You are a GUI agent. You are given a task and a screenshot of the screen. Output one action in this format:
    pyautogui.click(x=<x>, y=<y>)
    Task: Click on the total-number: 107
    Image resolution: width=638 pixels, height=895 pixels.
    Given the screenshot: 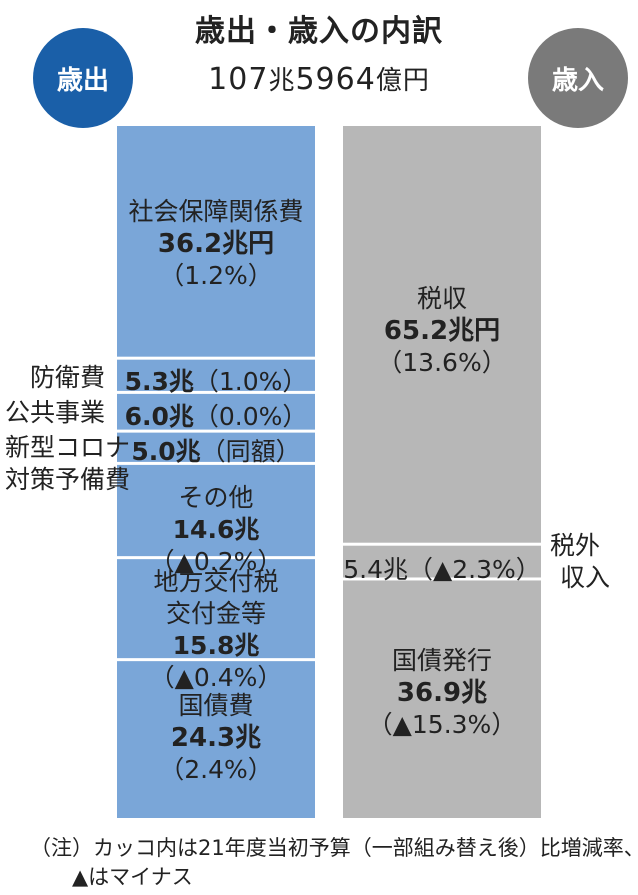 What is the action you would take?
    pyautogui.click(x=238, y=79)
    